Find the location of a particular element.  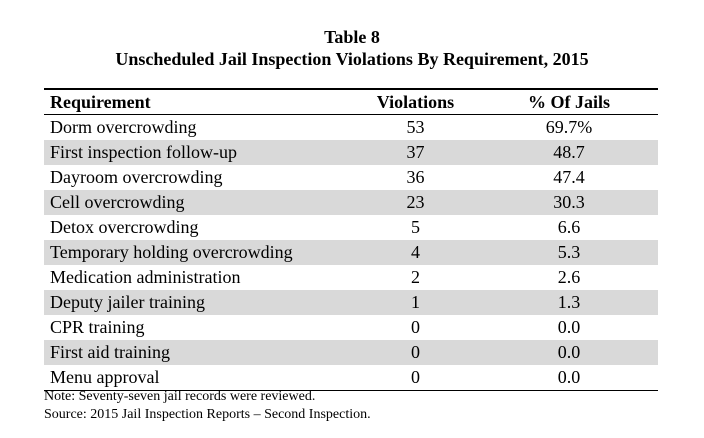

cell-requirement: First inspection follow-up is located at coordinates (197, 152).